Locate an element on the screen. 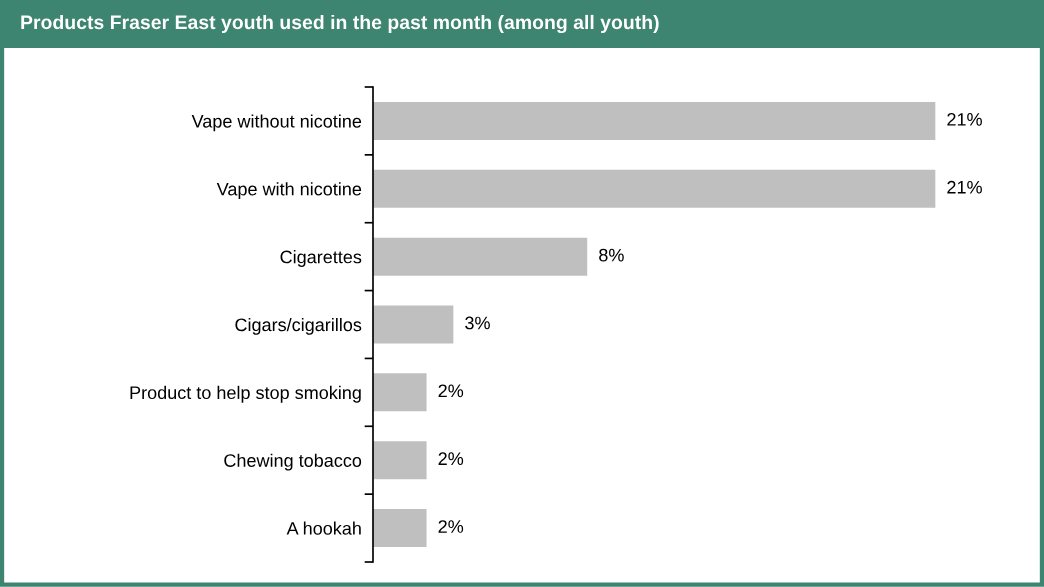 The height and width of the screenshot is (587, 1044). y-tick-label: Chewing tobacco is located at coordinates (293, 462).